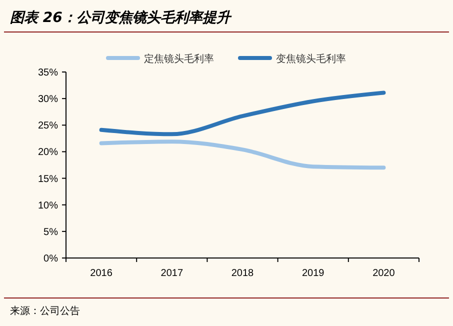 Image resolution: width=453 pixels, height=326 pixels. I want to click on y-tick-label: 20%, so click(48, 152).